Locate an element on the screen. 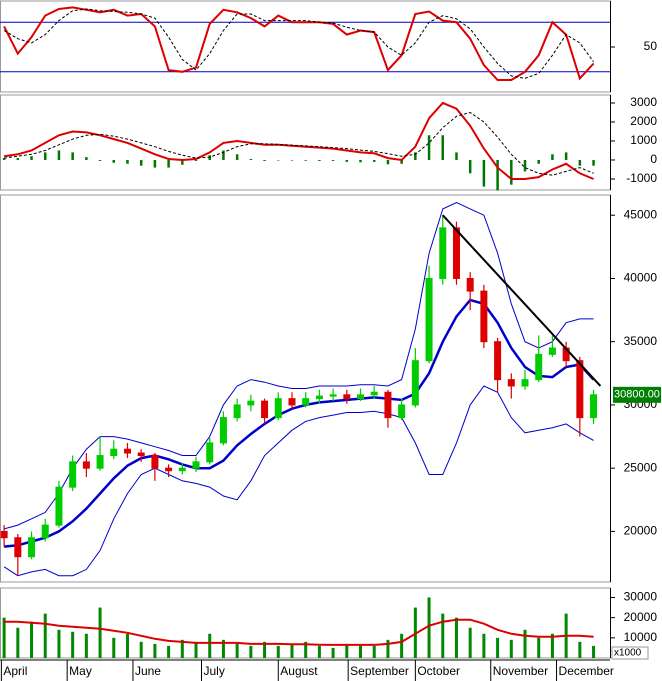 The height and width of the screenshot is (681, 662). y-tick-label: 3000 is located at coordinates (643, 102).